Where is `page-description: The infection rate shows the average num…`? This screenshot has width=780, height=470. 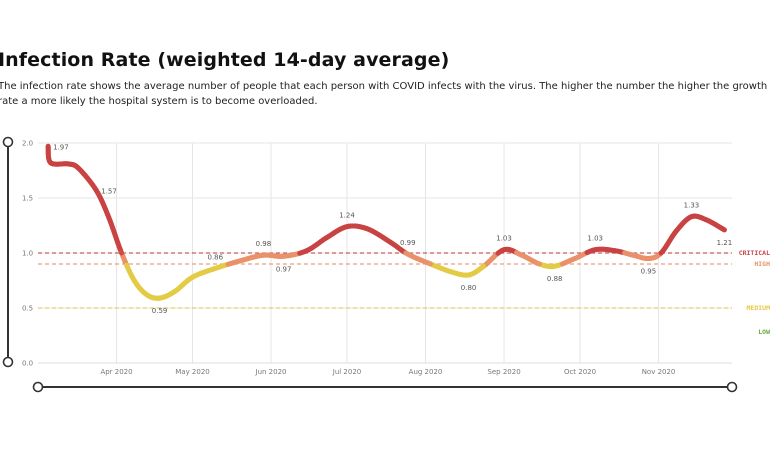 page-description: The infection rate shows the average num… is located at coordinates (384, 94).